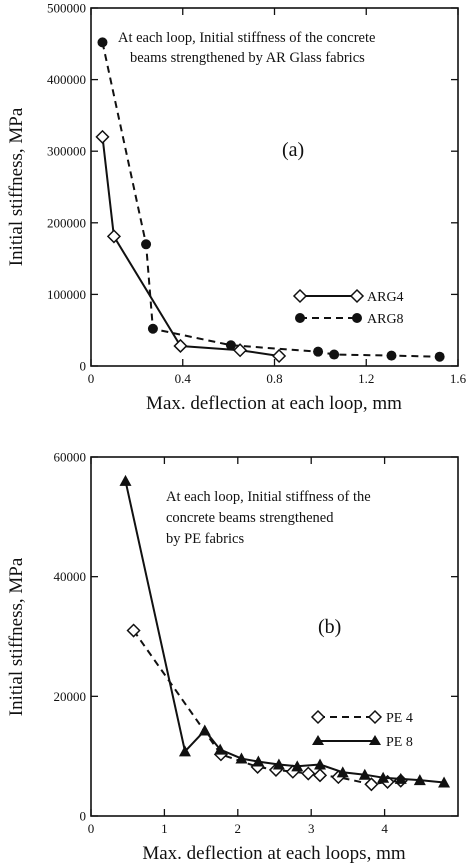  Describe the element at coordinates (274, 378) in the screenshot. I see `x-tick-label: 0.8` at that location.